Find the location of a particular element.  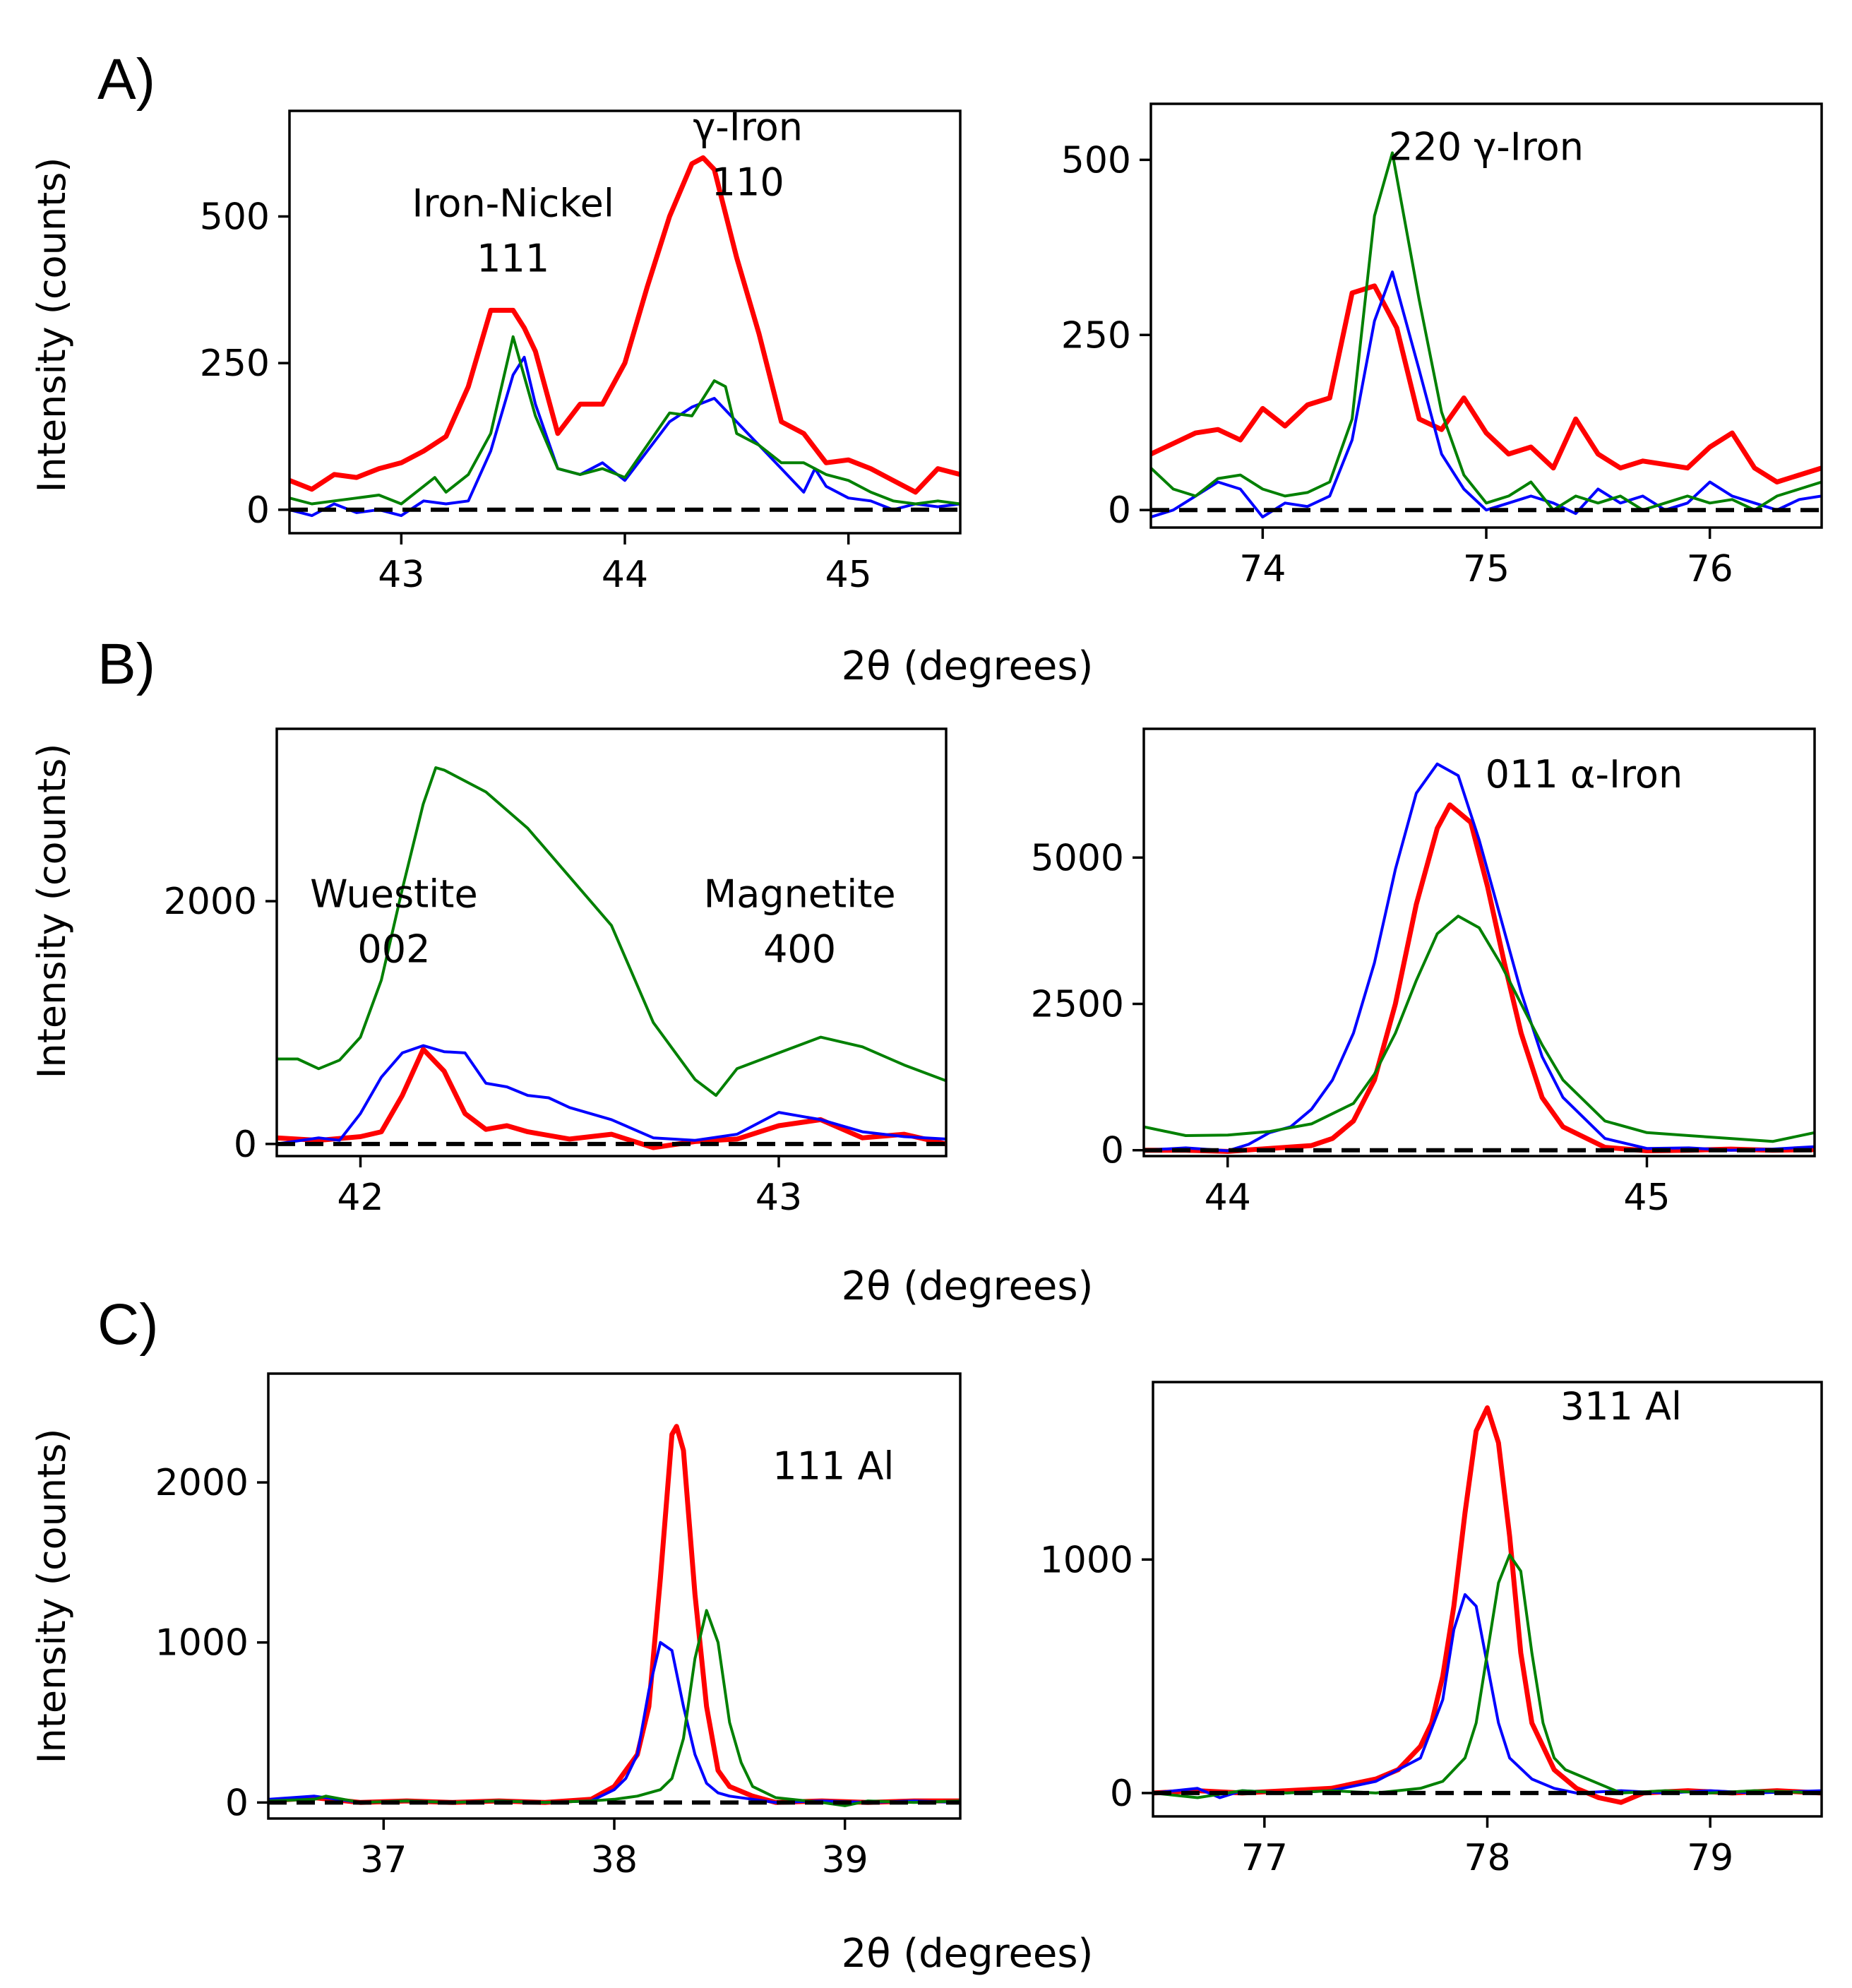

peak-annotation: 002 is located at coordinates (394, 949).